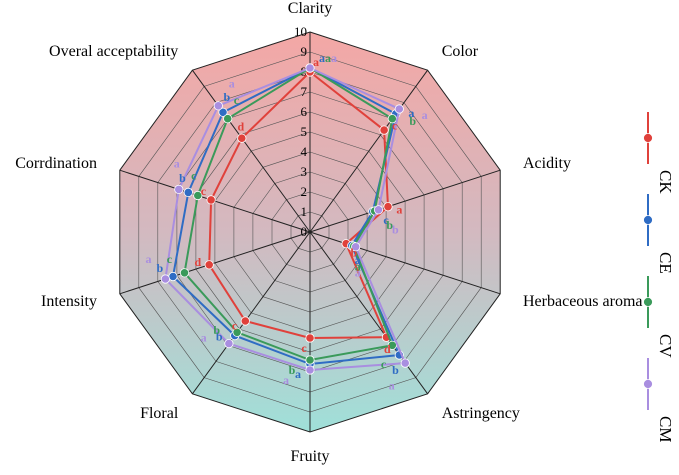  I want to click on legend: CK CE CV CM, so click(659, 277).